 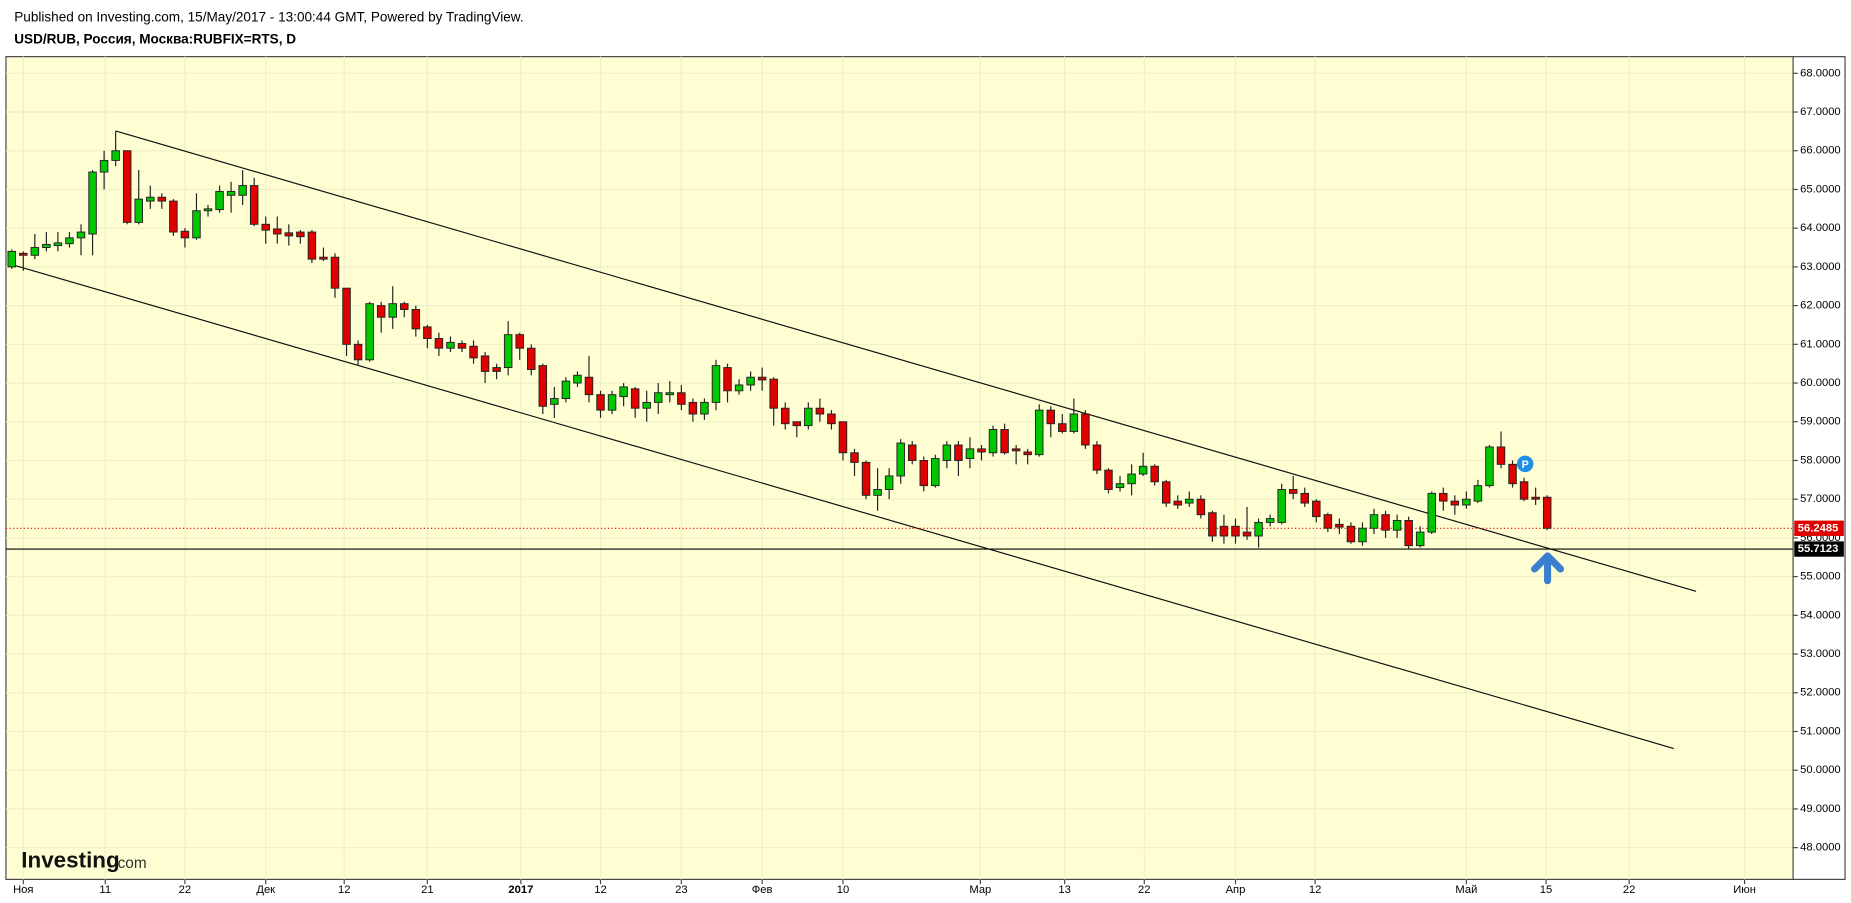 What do you see at coordinates (70, 860) in the screenshot?
I see `logo: Investing` at bounding box center [70, 860].